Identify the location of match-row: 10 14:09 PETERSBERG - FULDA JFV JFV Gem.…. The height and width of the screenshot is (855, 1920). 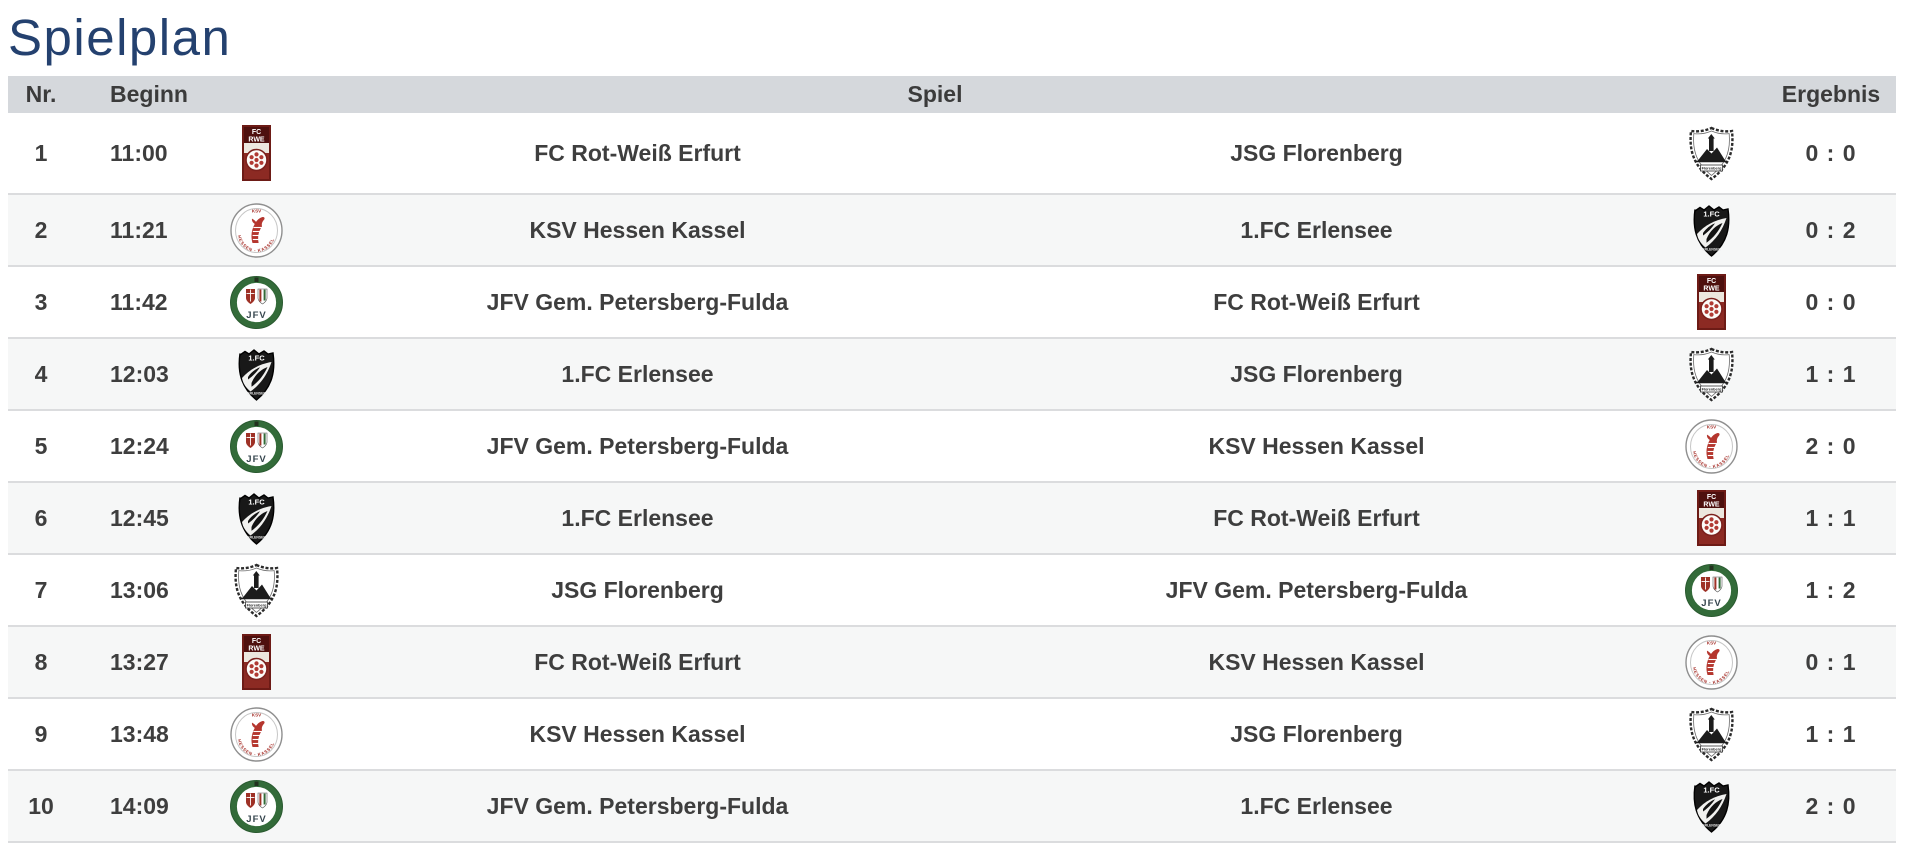
(952, 805).